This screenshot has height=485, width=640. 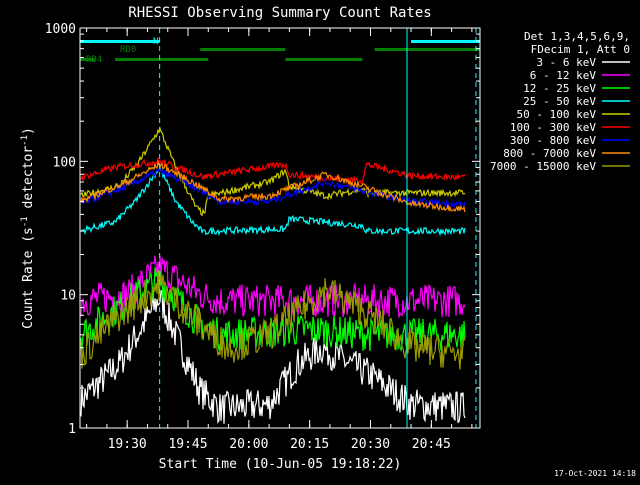 I want to click on legend-label: 6 - 12 keV, so click(x=563, y=75).